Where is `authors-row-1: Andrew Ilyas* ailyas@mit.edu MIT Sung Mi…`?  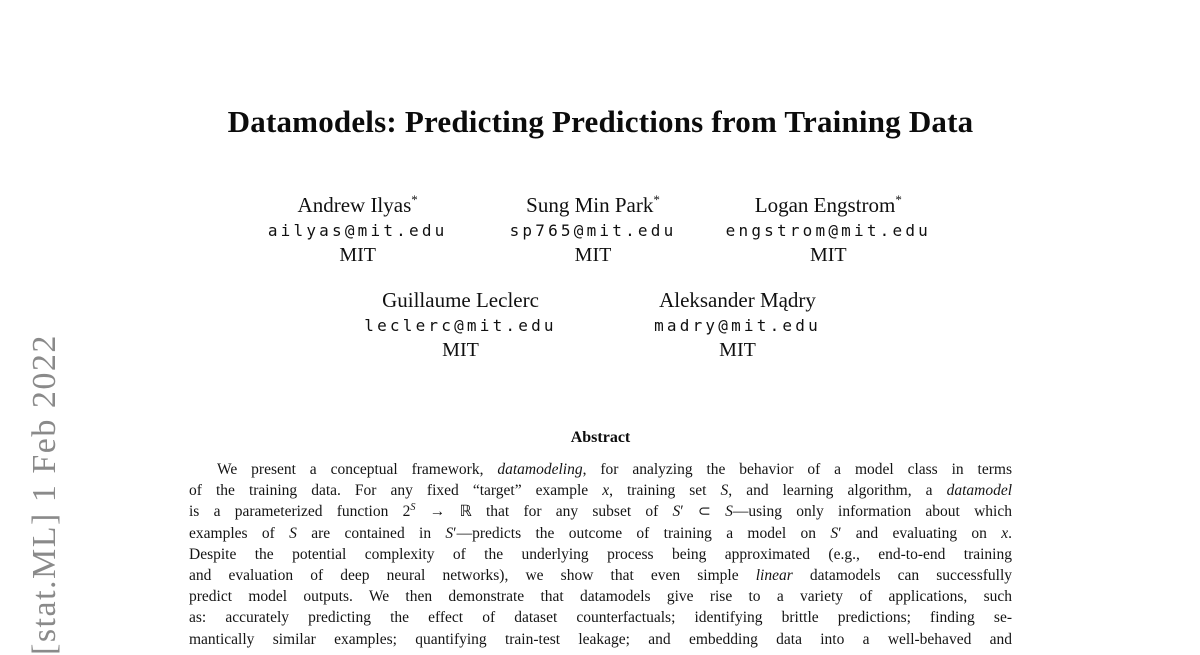
authors-row-1: Andrew Ilyas* ailyas@mit.edu MIT Sung Mi… is located at coordinates (593, 227).